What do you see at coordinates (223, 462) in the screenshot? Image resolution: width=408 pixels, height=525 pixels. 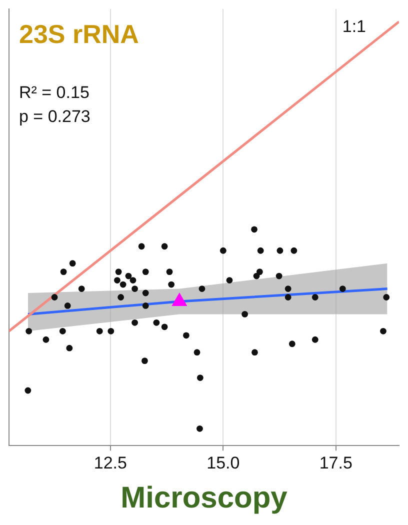 I see `x-tick-label: 15.0` at bounding box center [223, 462].